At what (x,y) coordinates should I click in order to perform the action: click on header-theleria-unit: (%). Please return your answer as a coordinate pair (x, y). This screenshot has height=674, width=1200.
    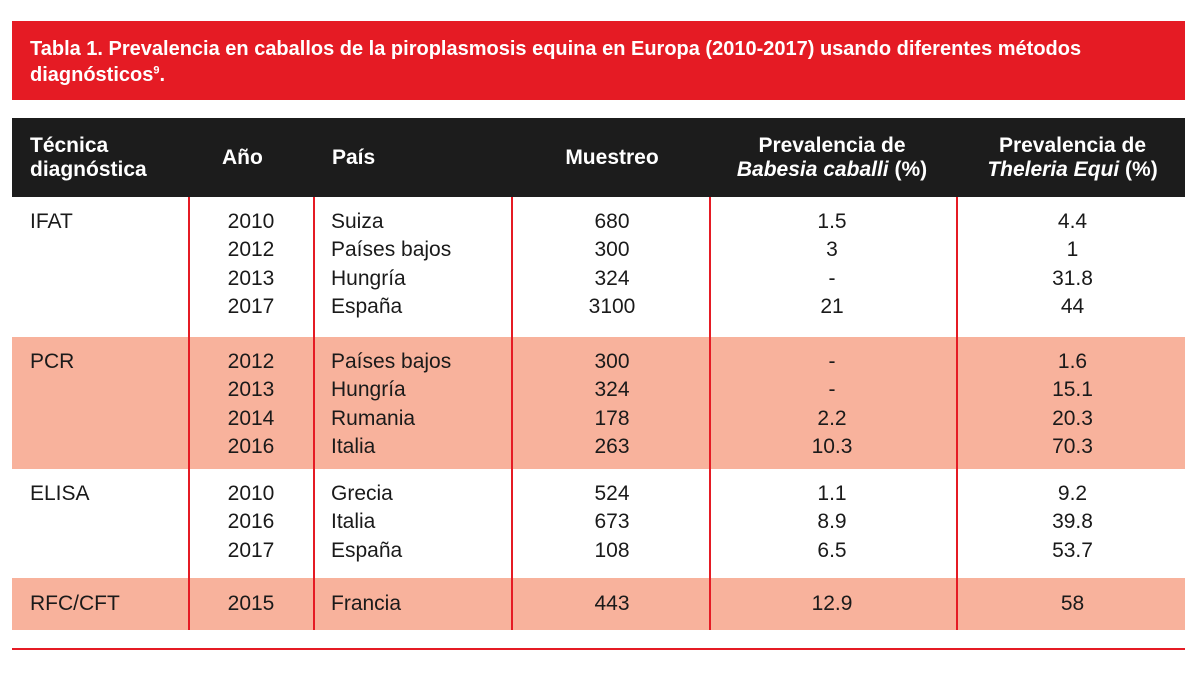
    Looking at the image, I should click on (1138, 169).